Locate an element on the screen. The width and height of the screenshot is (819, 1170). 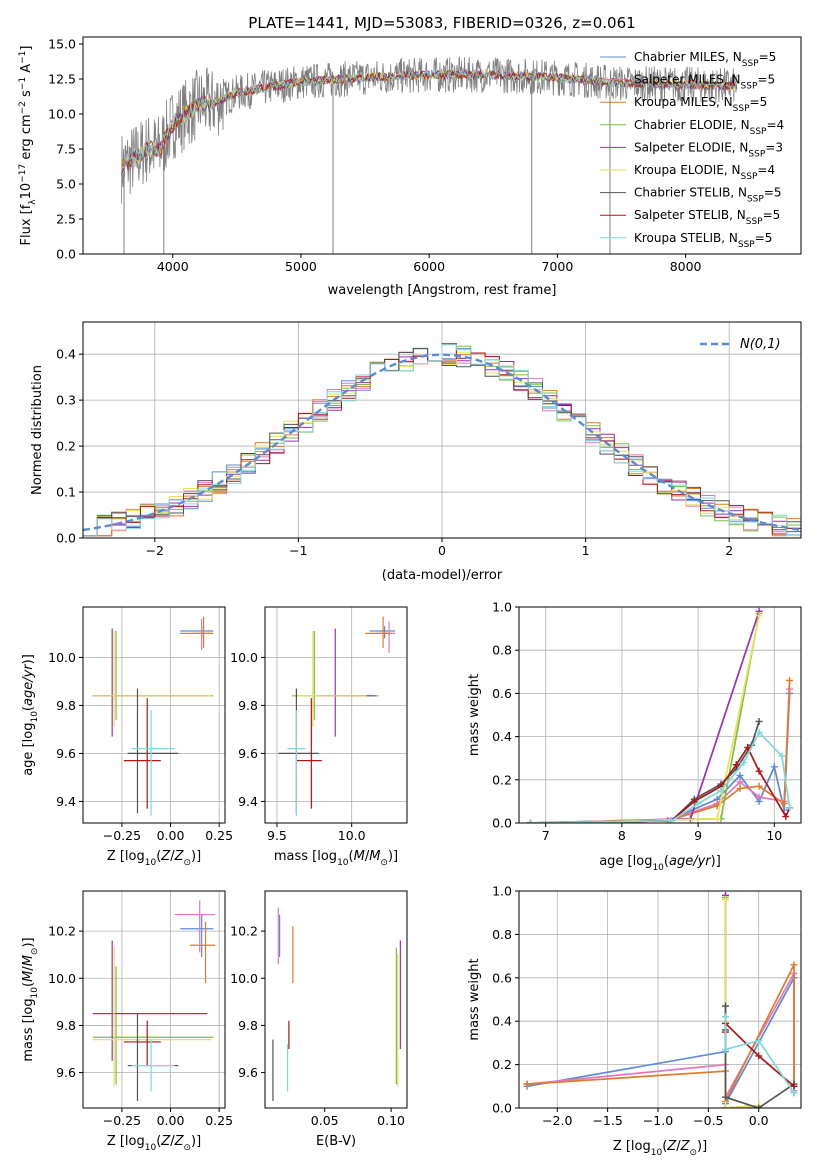
label-part: Z [log is located at coordinates (632, 1146).